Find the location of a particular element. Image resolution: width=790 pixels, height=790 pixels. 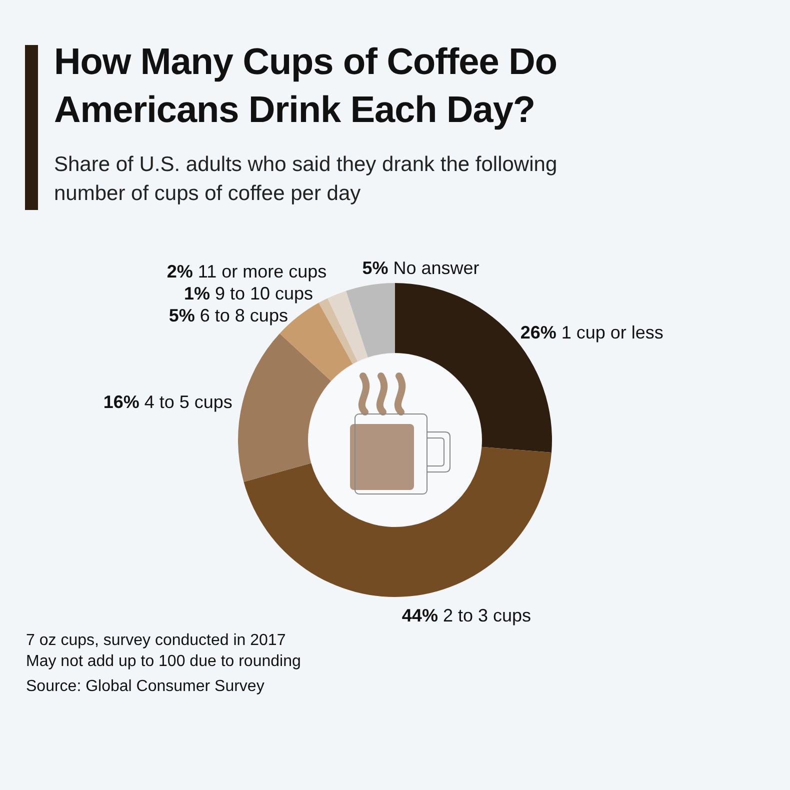

slice-label: 9 to 10 cups is located at coordinates (264, 294).